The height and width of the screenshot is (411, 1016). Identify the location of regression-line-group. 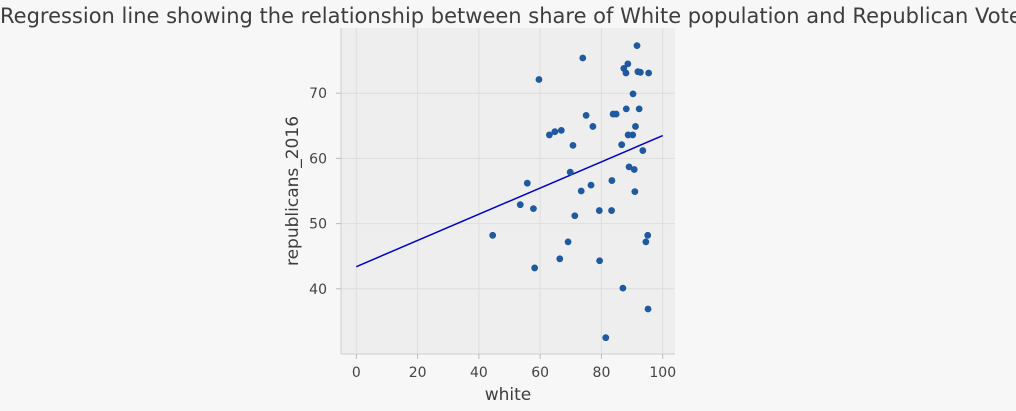
(510, 201).